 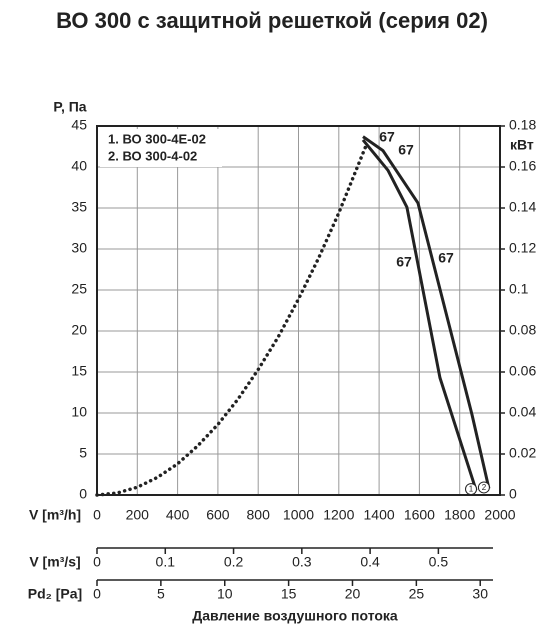 I want to click on legend-entry: 2. ВО 300-4-02, so click(x=152, y=155).